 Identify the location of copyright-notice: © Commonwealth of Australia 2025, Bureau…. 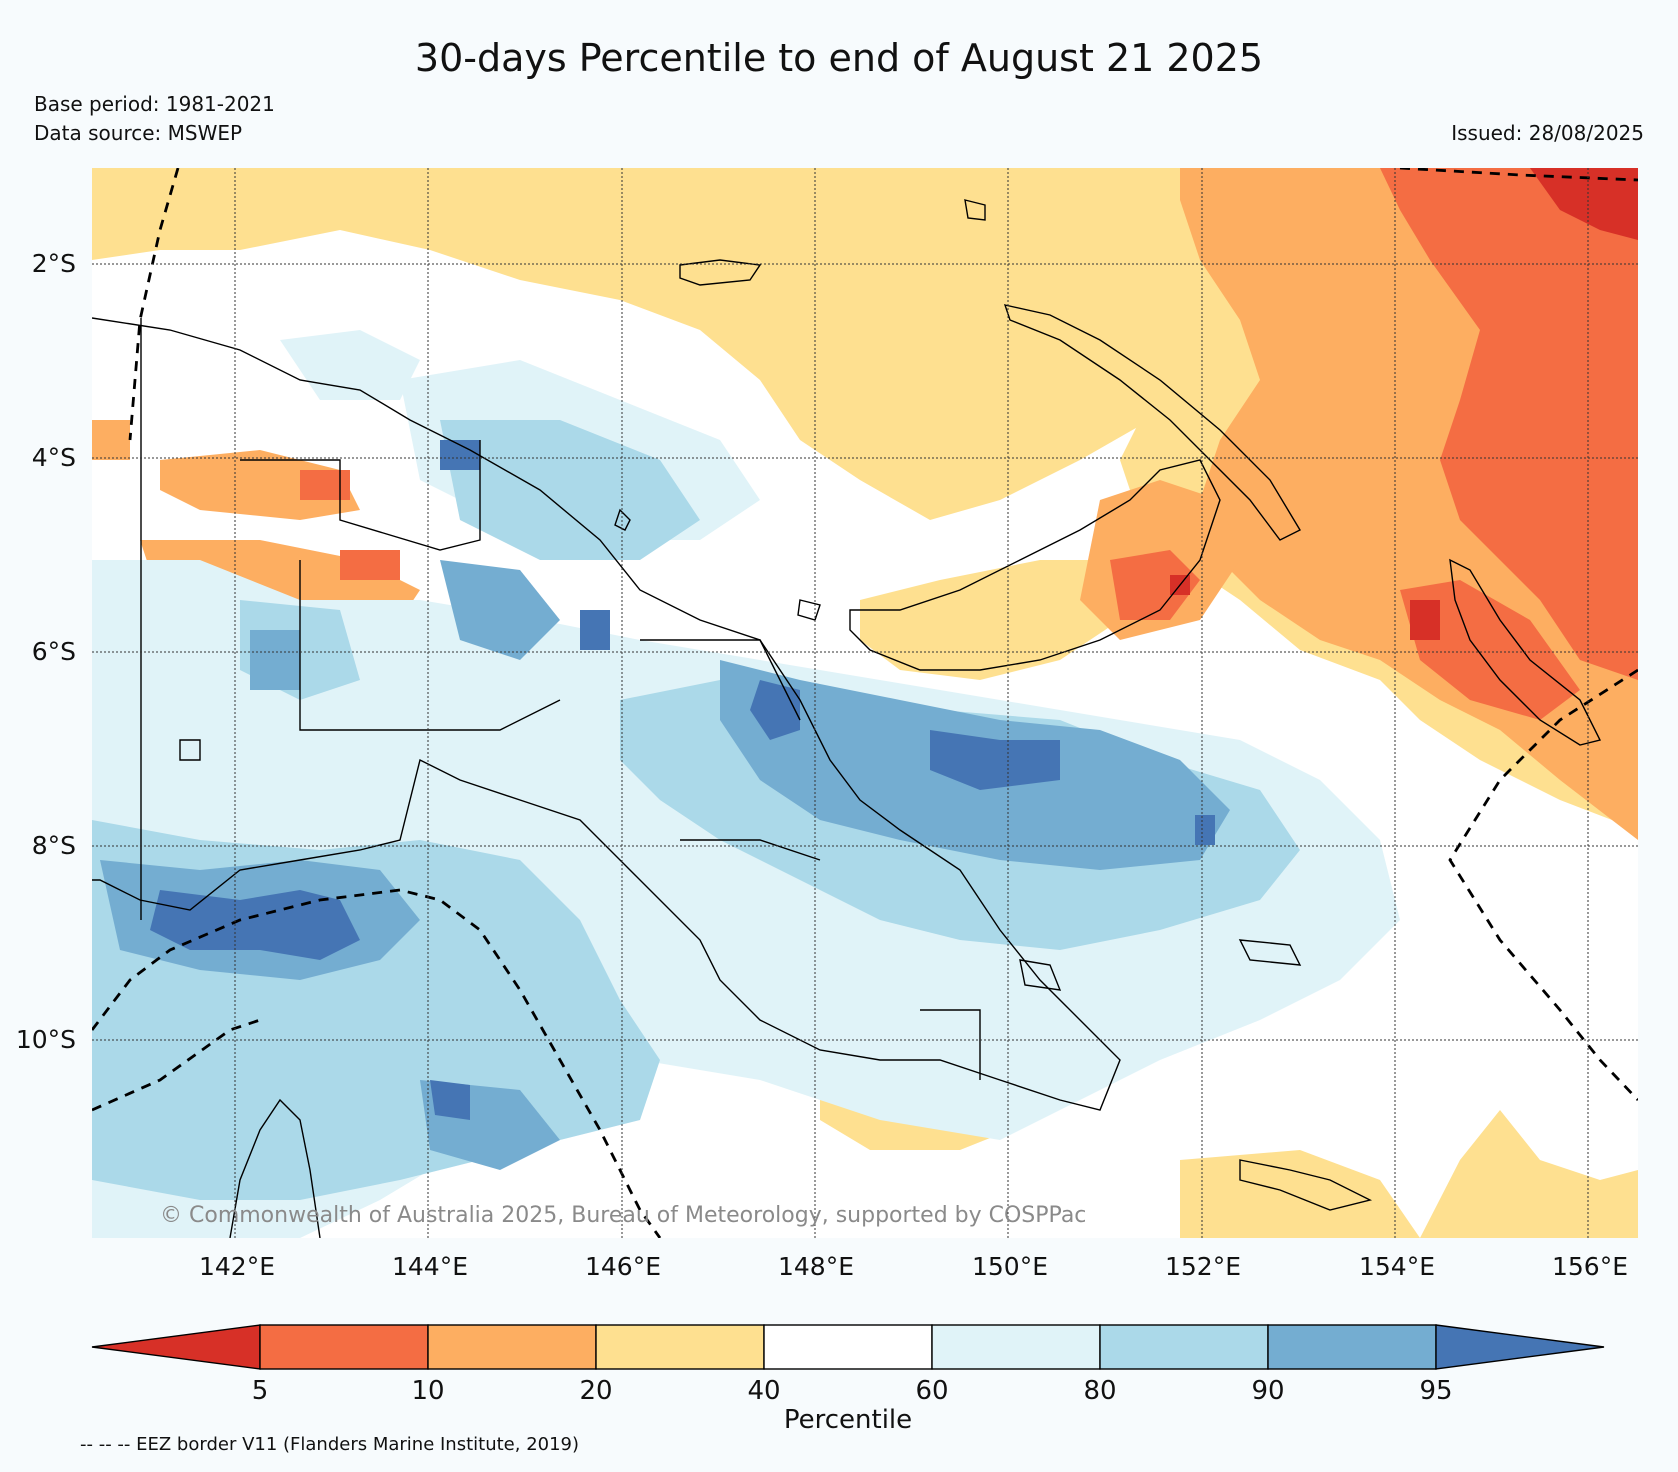
(623, 1215).